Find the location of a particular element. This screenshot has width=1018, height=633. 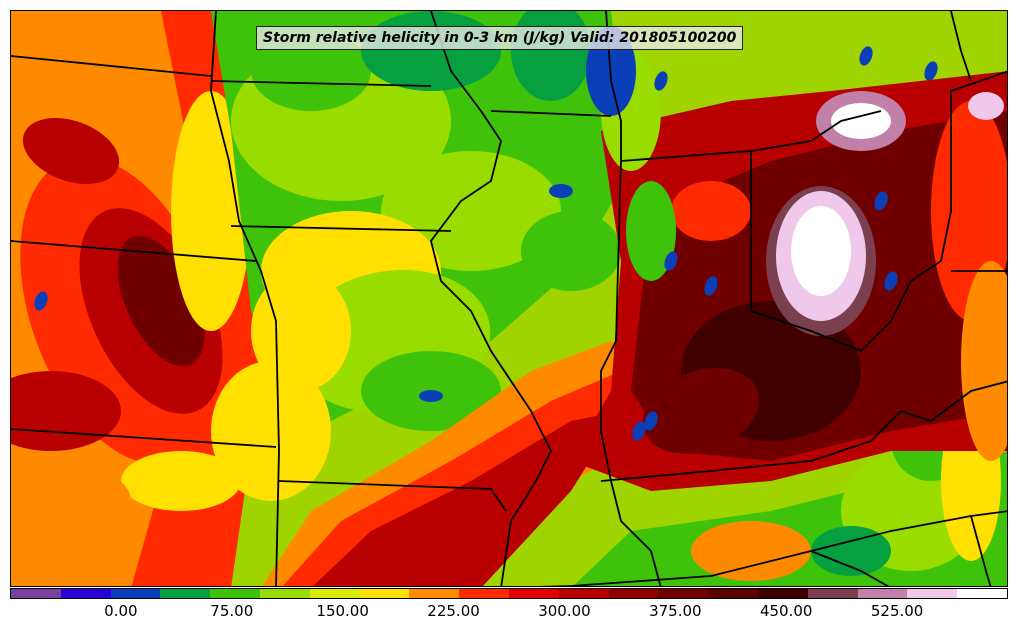

legend-tick-label: 0.00 is located at coordinates (121, 611).